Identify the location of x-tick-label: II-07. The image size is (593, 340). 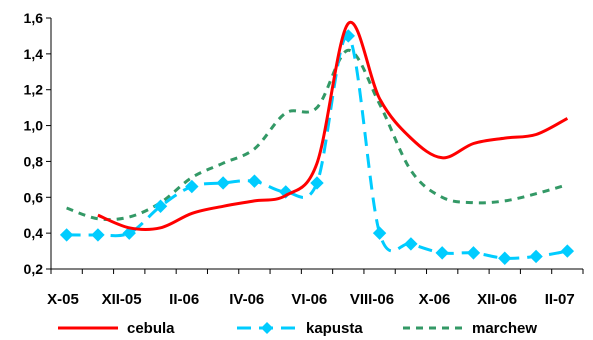
(560, 299).